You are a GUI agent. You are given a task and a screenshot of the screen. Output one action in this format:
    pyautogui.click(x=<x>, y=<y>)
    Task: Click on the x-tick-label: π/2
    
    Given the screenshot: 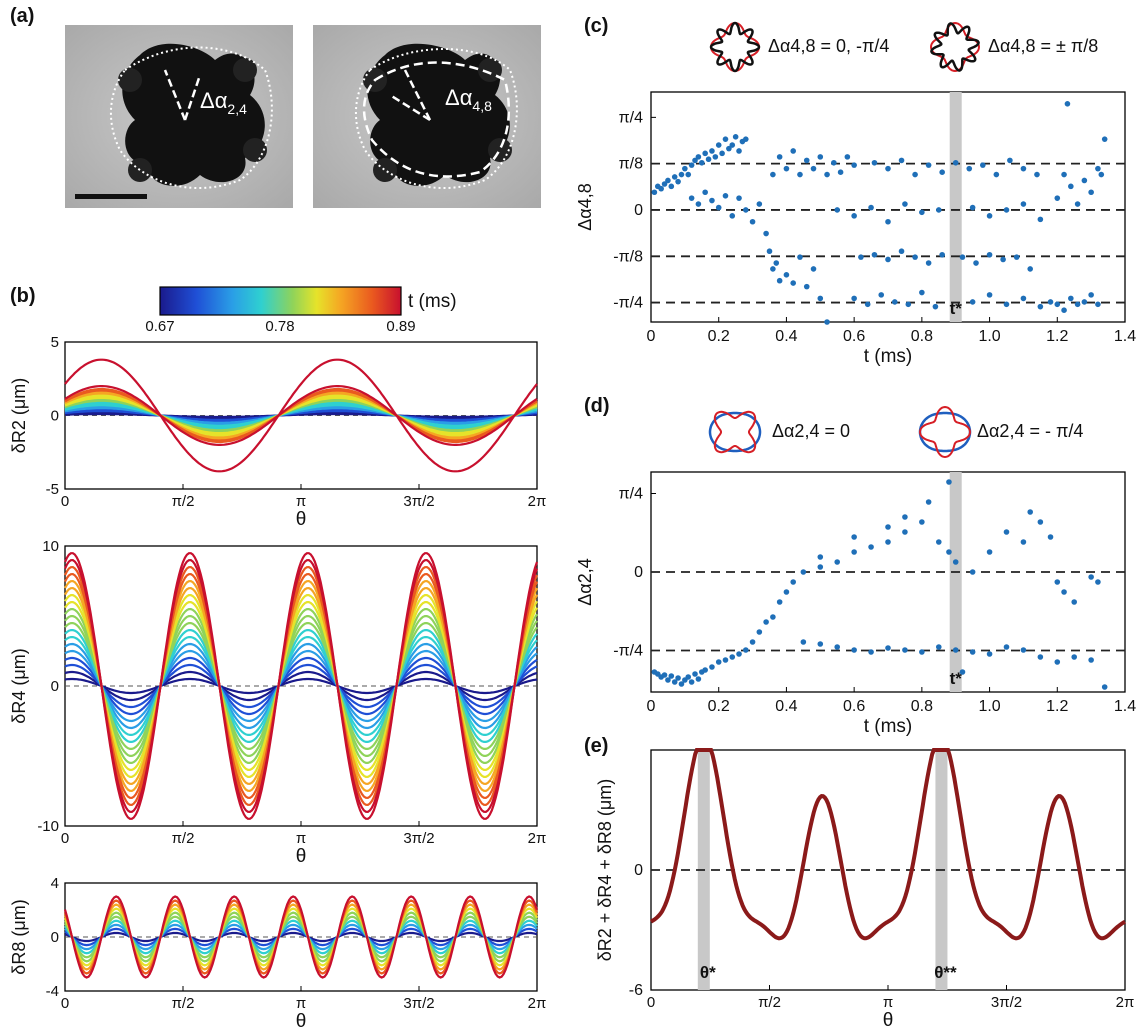 What is the action you would take?
    pyautogui.click(x=183, y=1003)
    